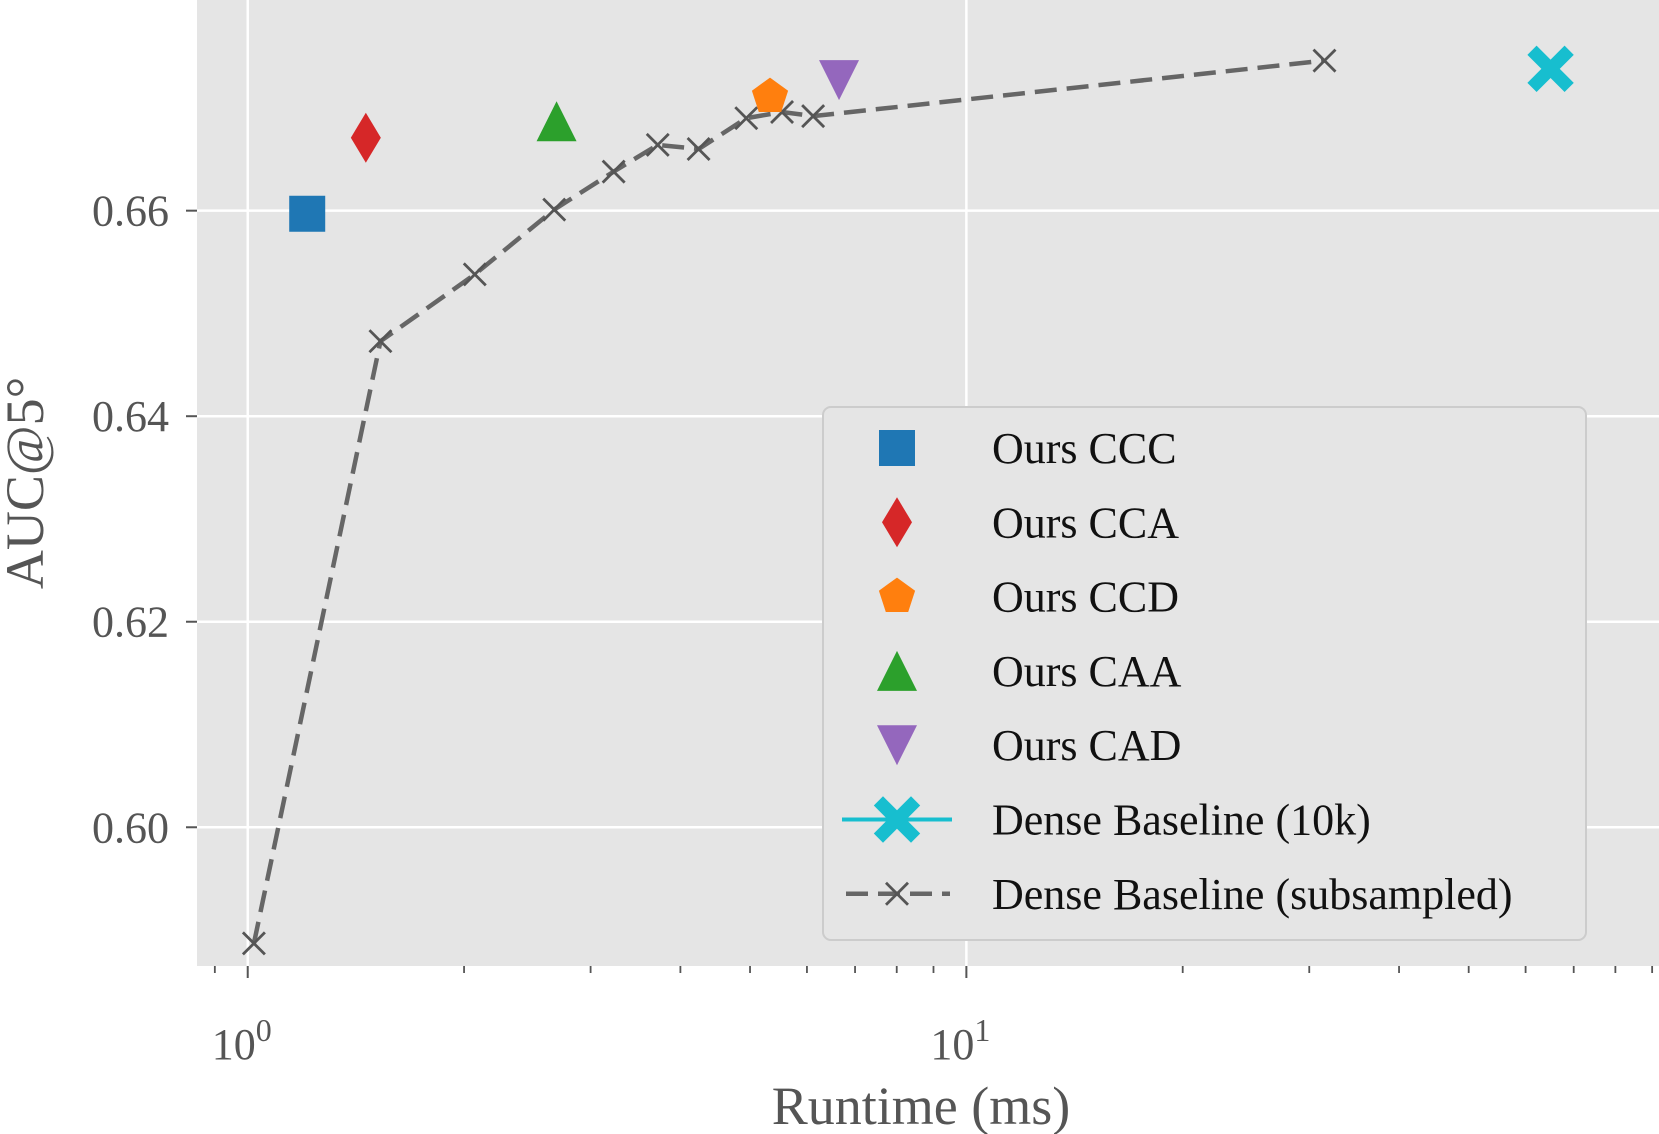  I want to click on legend-label-dense-baseline-subsampled: Dense Baseline (subsampled), so click(1252, 894).